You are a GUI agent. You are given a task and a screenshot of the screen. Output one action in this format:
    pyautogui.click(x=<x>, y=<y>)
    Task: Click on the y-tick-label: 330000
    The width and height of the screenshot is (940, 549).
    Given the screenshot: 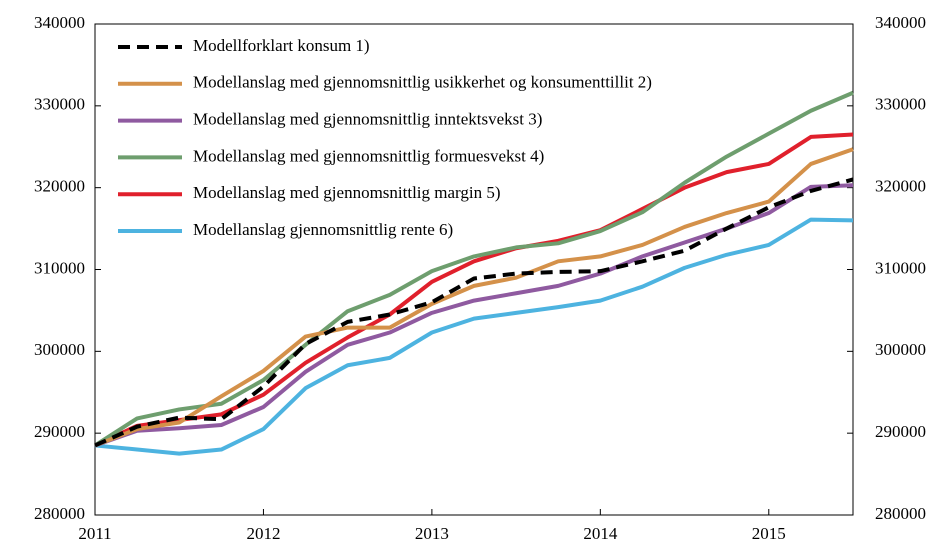 What is the action you would take?
    pyautogui.click(x=59, y=104)
    